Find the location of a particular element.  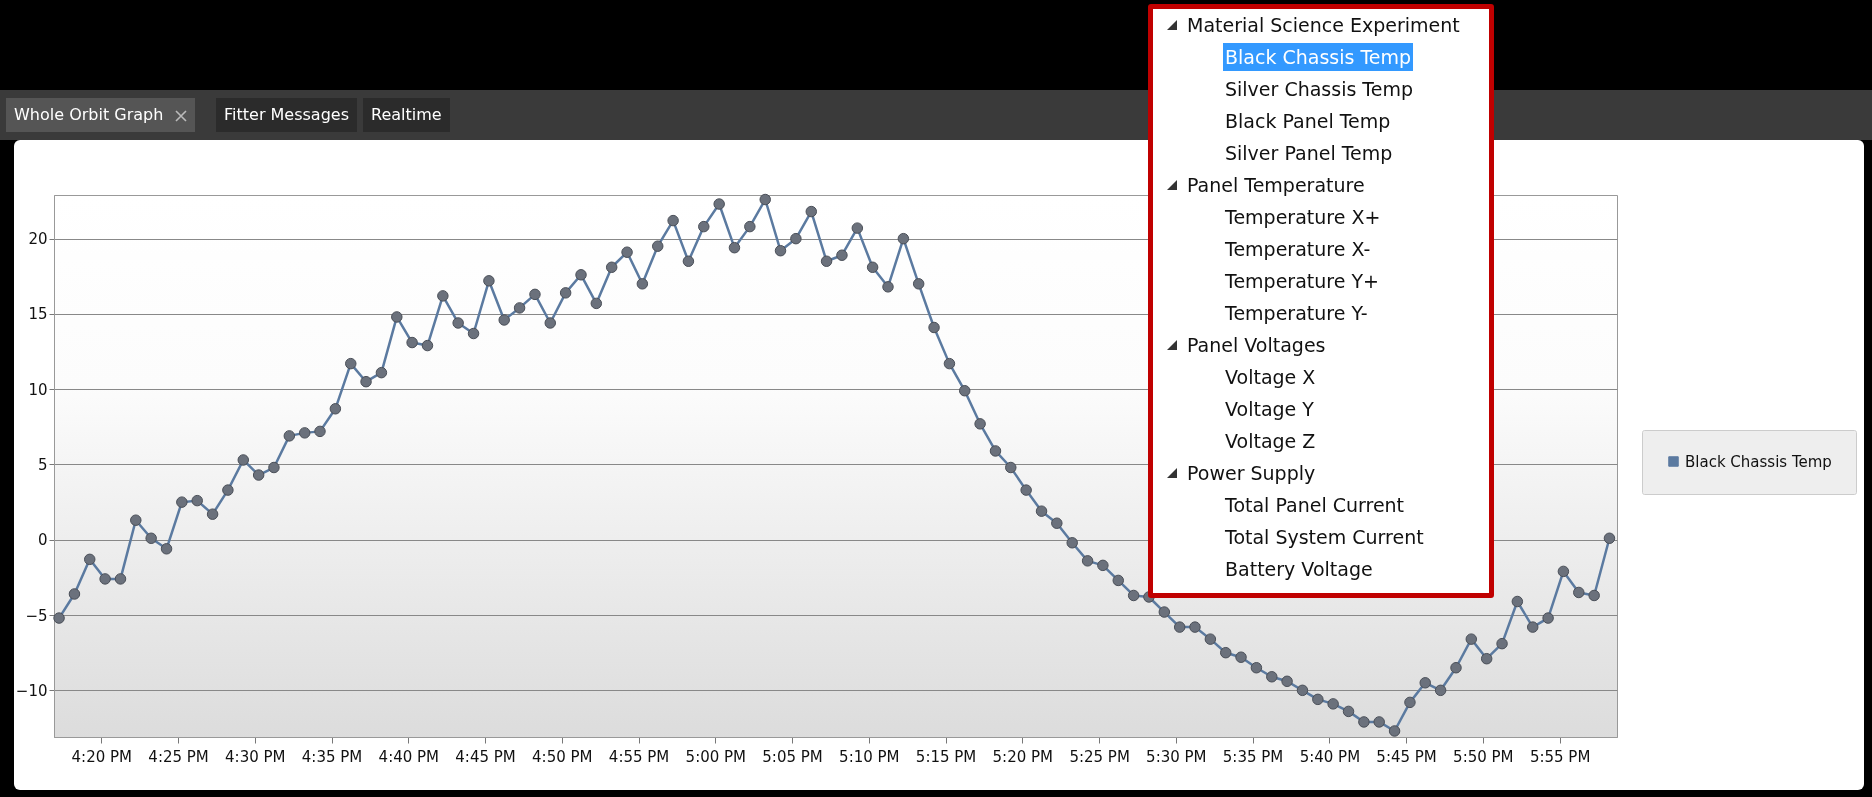

x-tick-label: 5:35 PM is located at coordinates (1253, 756).